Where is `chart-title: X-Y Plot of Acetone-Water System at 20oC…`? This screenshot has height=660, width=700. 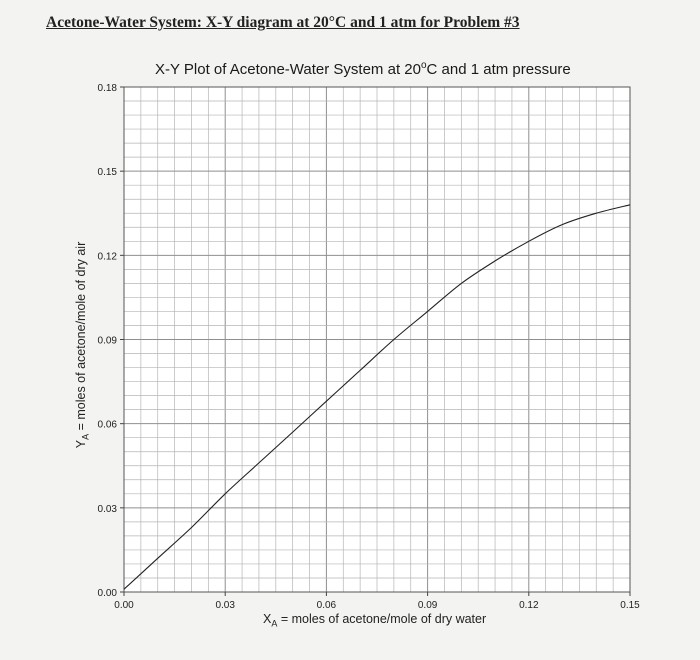
chart-title: X-Y Plot of Acetone-Water System at 20oC… is located at coordinates (363, 69).